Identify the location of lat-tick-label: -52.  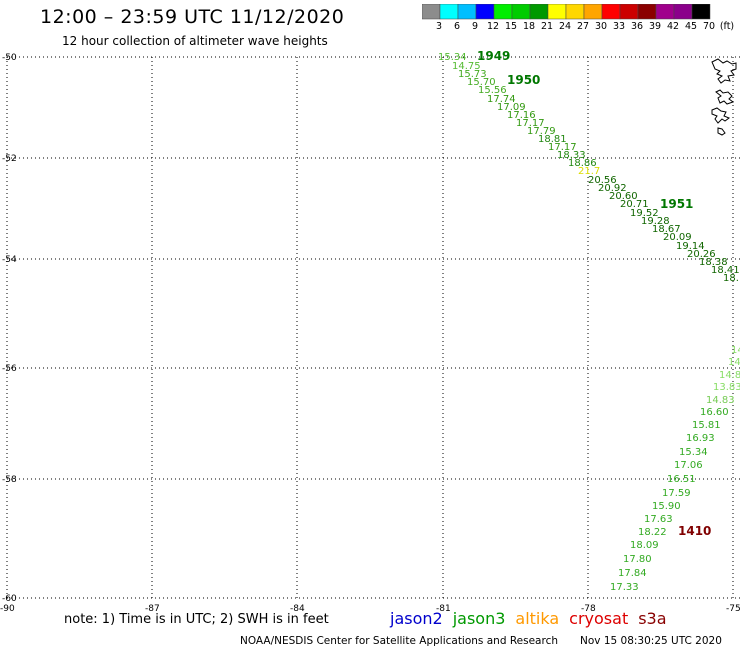
(9, 159).